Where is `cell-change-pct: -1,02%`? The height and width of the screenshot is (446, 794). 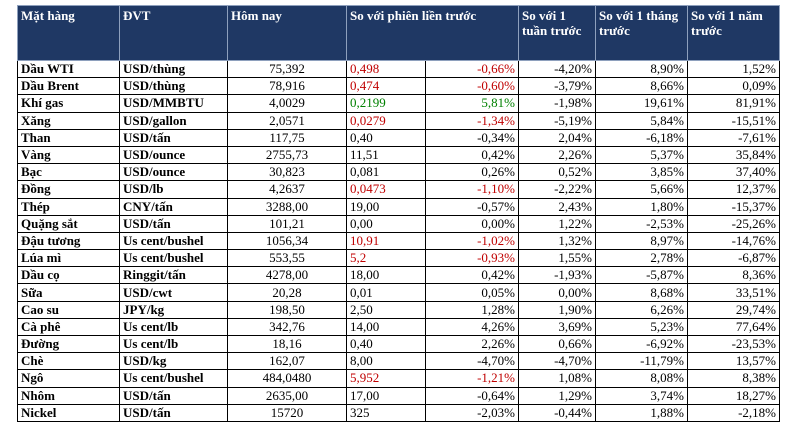
cell-change-pct: -1,02% is located at coordinates (472, 241).